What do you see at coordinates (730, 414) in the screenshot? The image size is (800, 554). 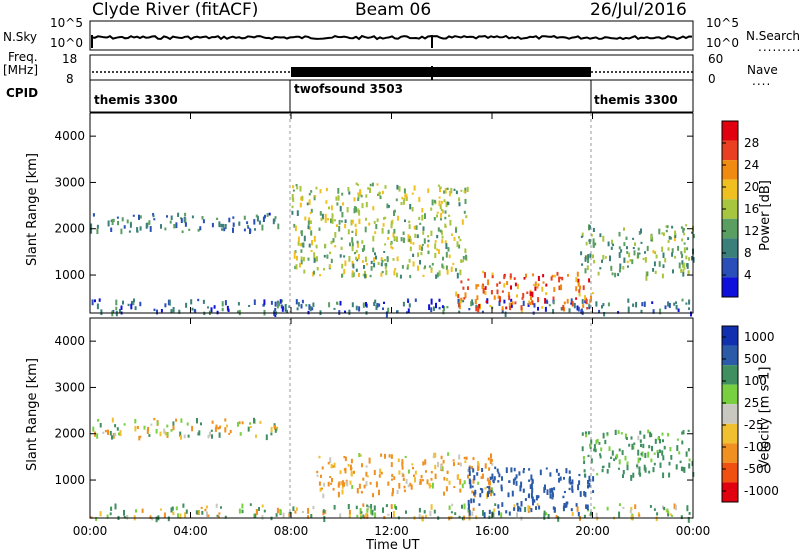 I see `colorbar-frame` at bounding box center [730, 414].